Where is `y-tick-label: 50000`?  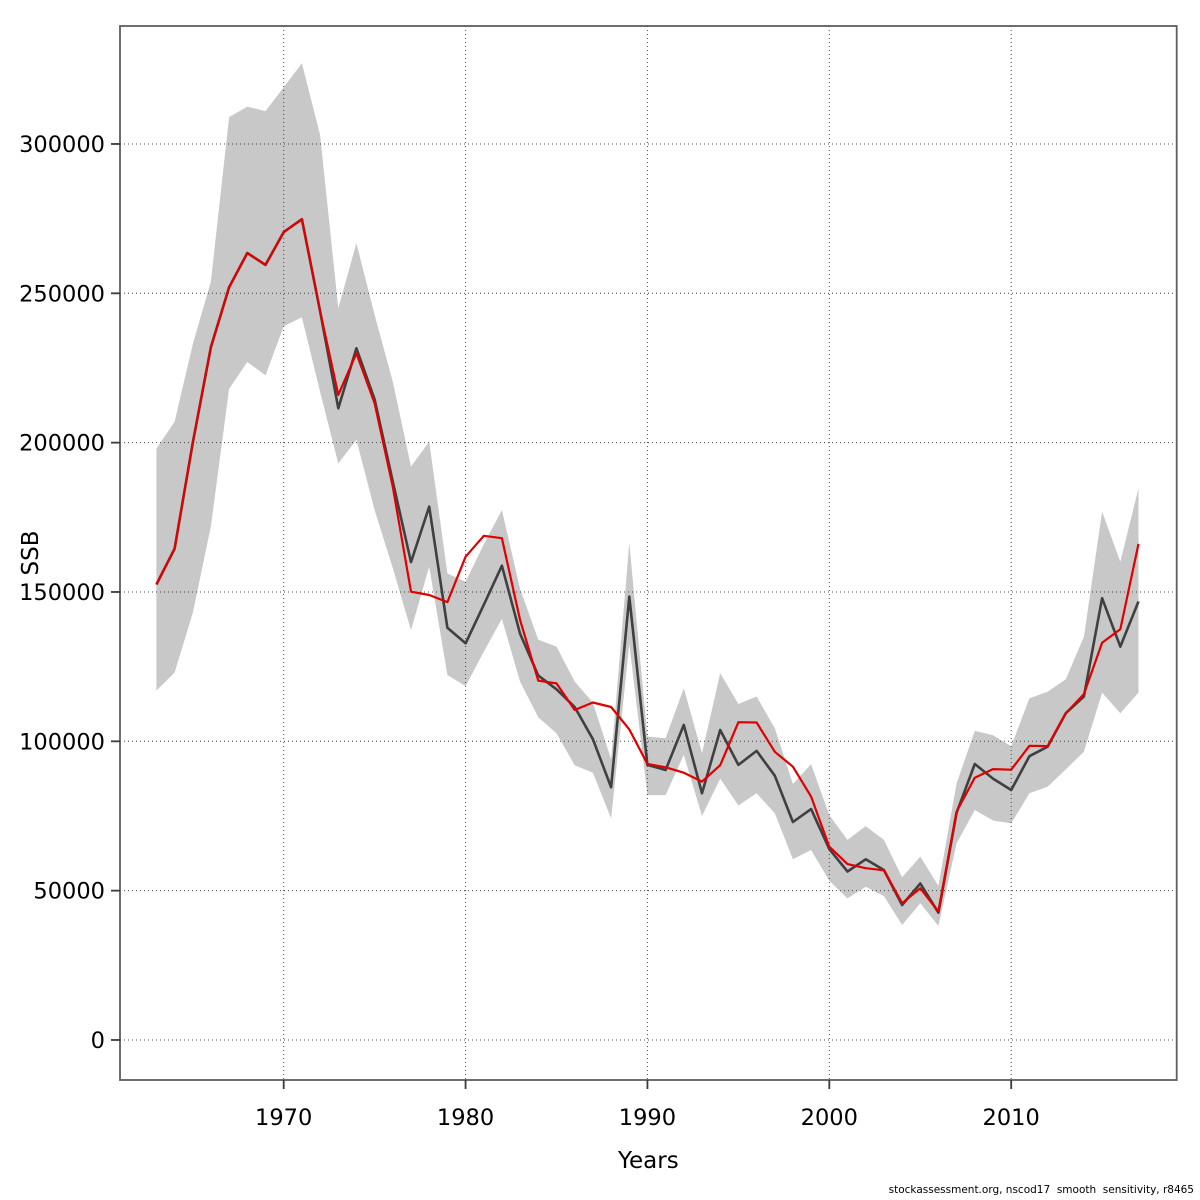 y-tick-label: 50000 is located at coordinates (69, 892).